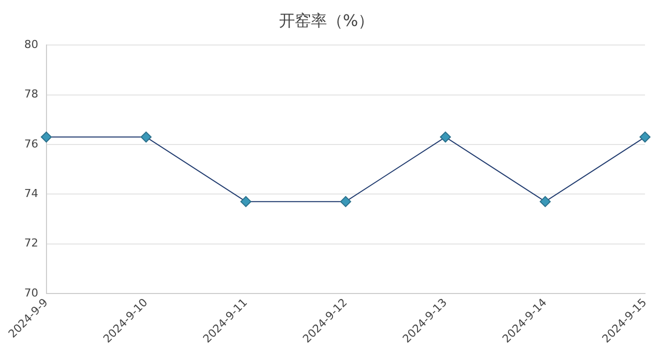  I want to click on y-tick-label: 78, so click(31, 94).